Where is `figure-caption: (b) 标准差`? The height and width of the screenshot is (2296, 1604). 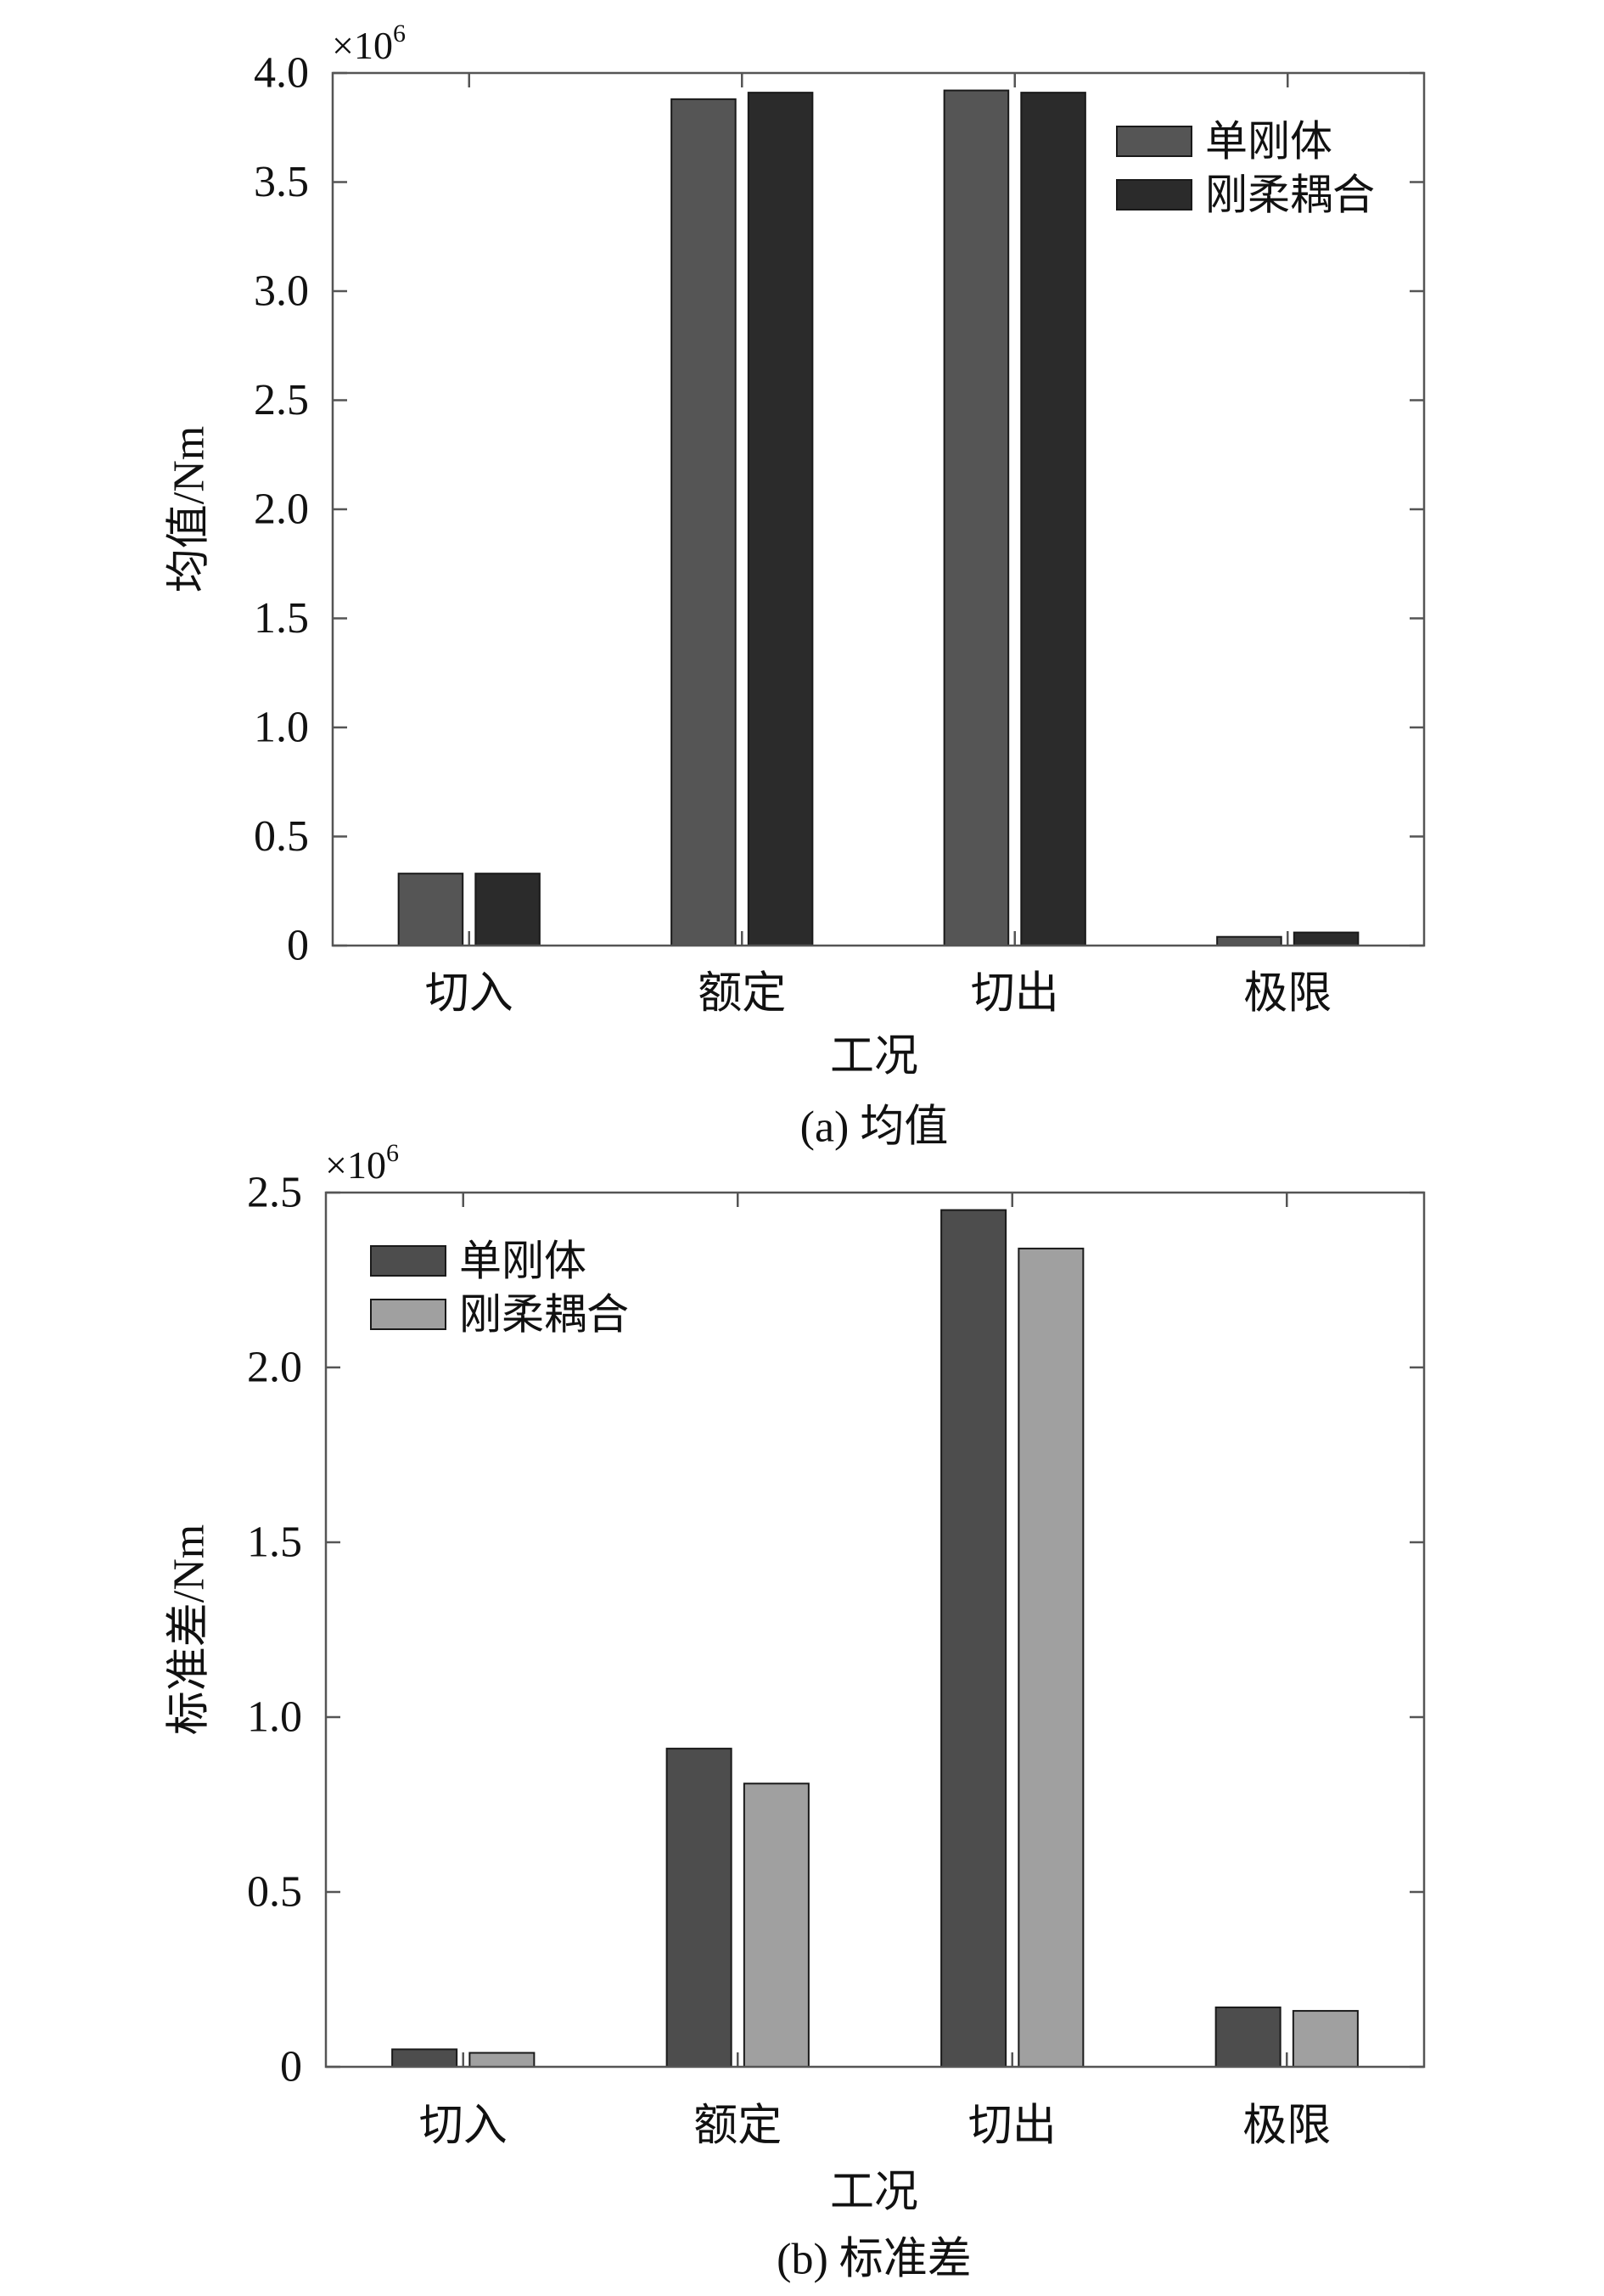
figure-caption: (b) 标准差 is located at coordinates (874, 2260).